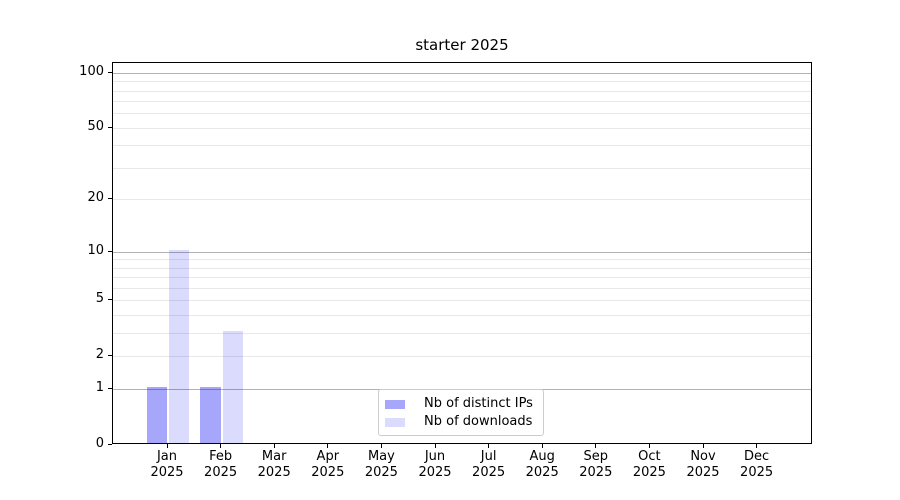 This screenshot has height=500, width=900. I want to click on x-tick-label: Nov 2025, so click(703, 465).